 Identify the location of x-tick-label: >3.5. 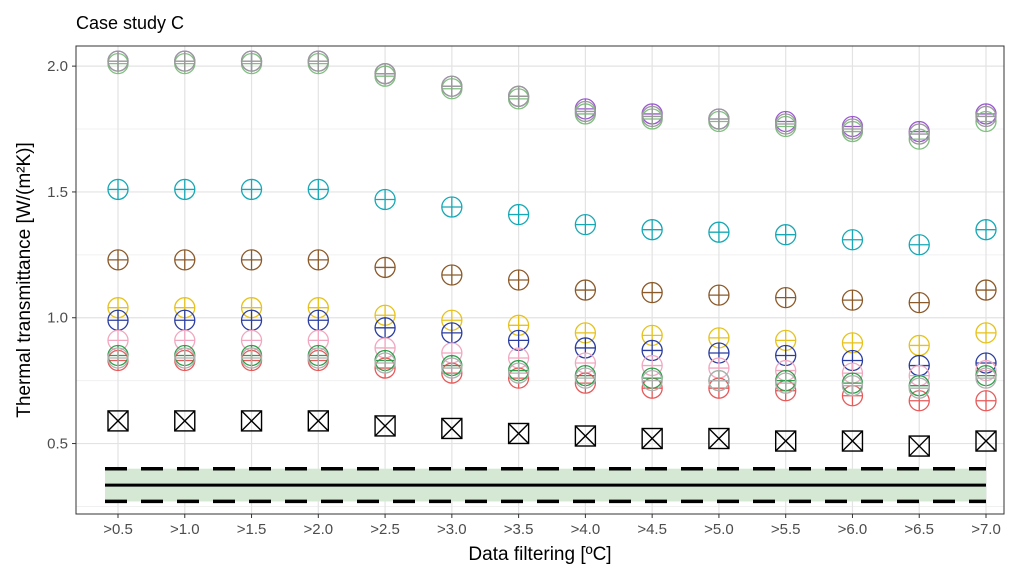
(519, 529).